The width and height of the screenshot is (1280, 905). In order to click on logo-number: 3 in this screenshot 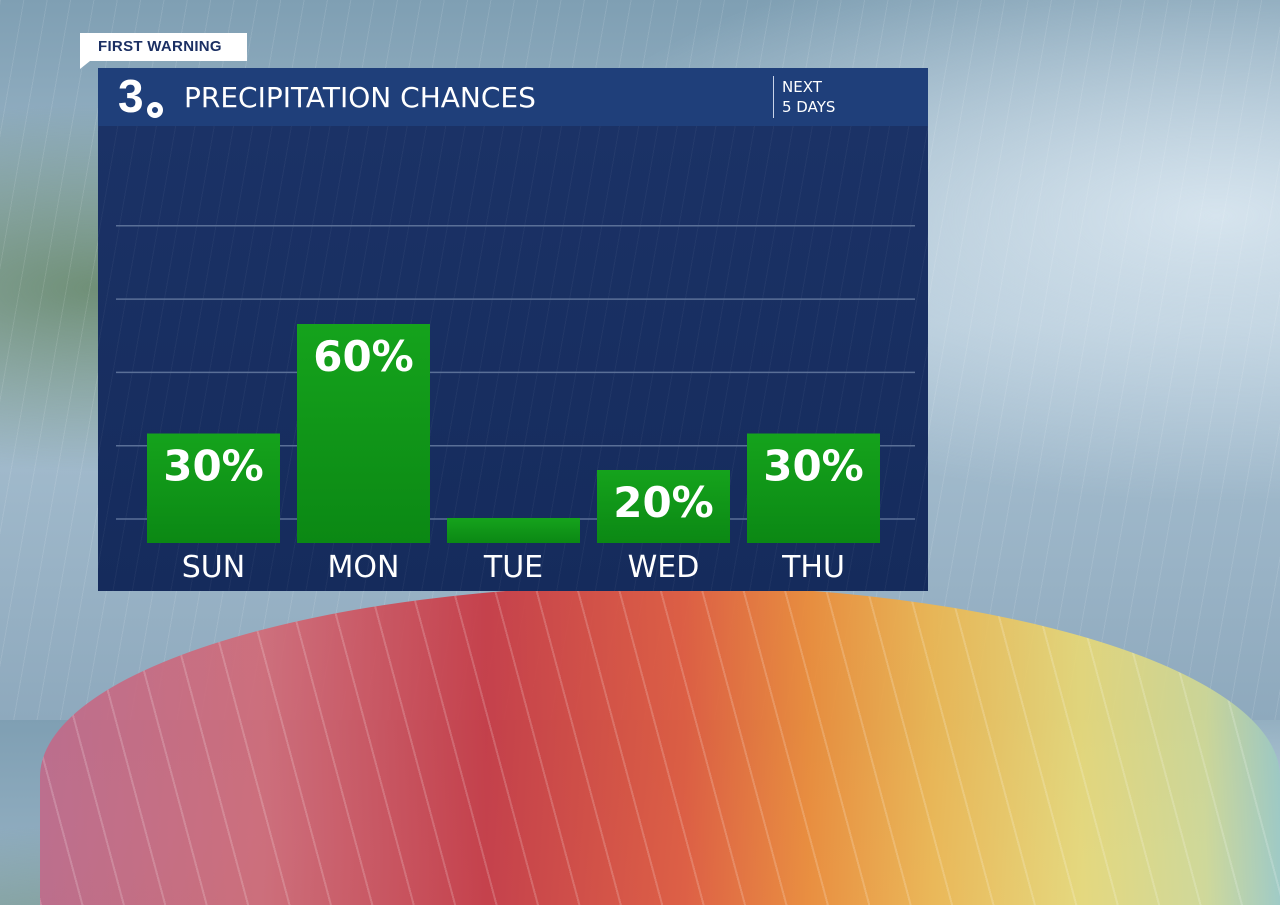, I will do `click(131, 96)`.